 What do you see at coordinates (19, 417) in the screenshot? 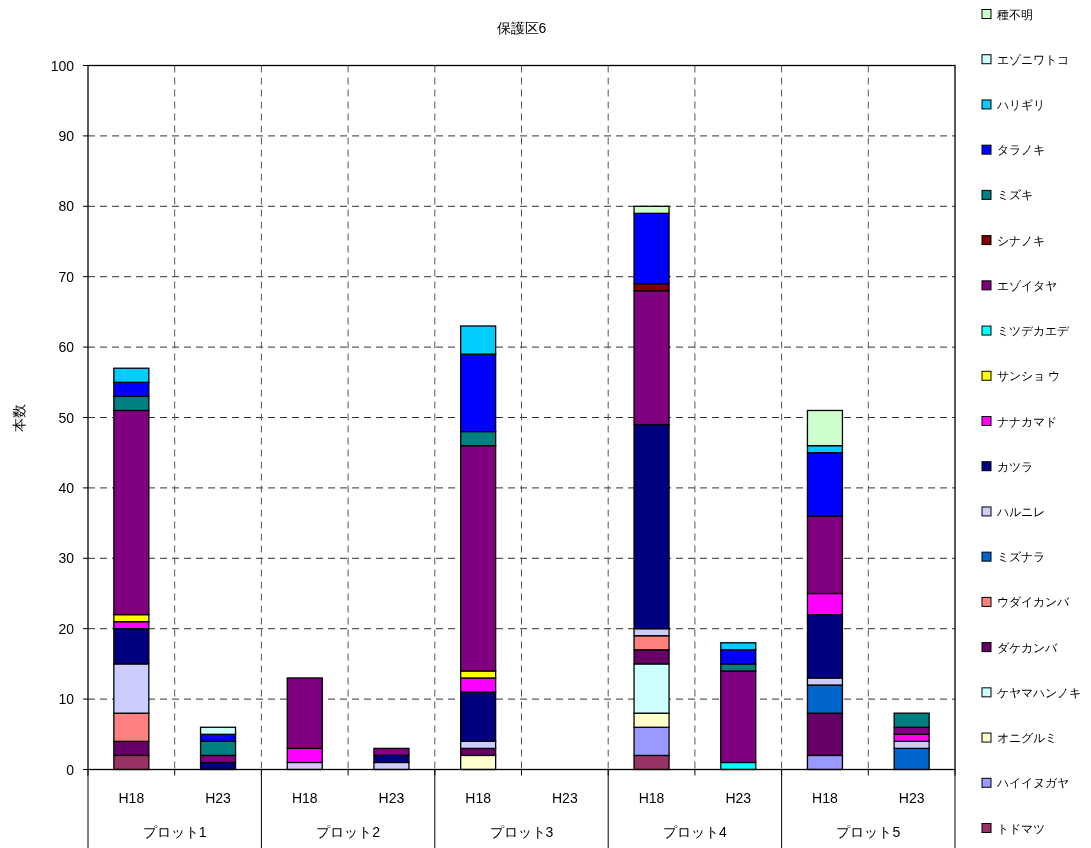
I see `y-axis-title: 本数` at bounding box center [19, 417].